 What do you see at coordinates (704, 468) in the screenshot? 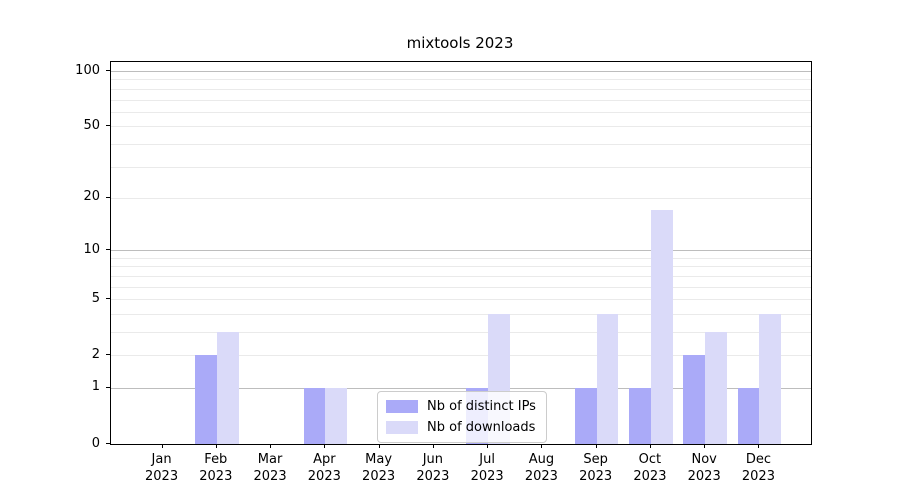
I see `x-tick-label: Nov 2023` at bounding box center [704, 468].